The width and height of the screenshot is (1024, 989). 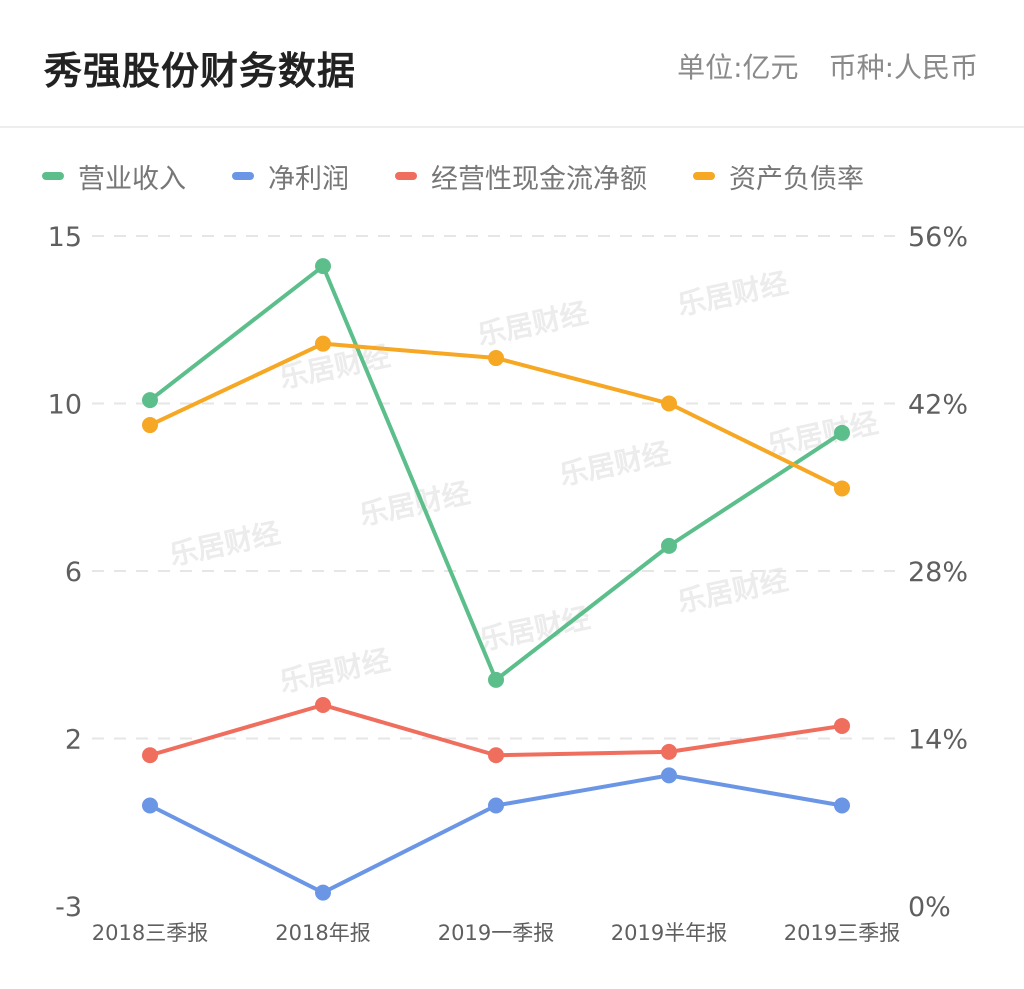 I want to click on legend-item-net-profit: 净利润, so click(x=290, y=176).